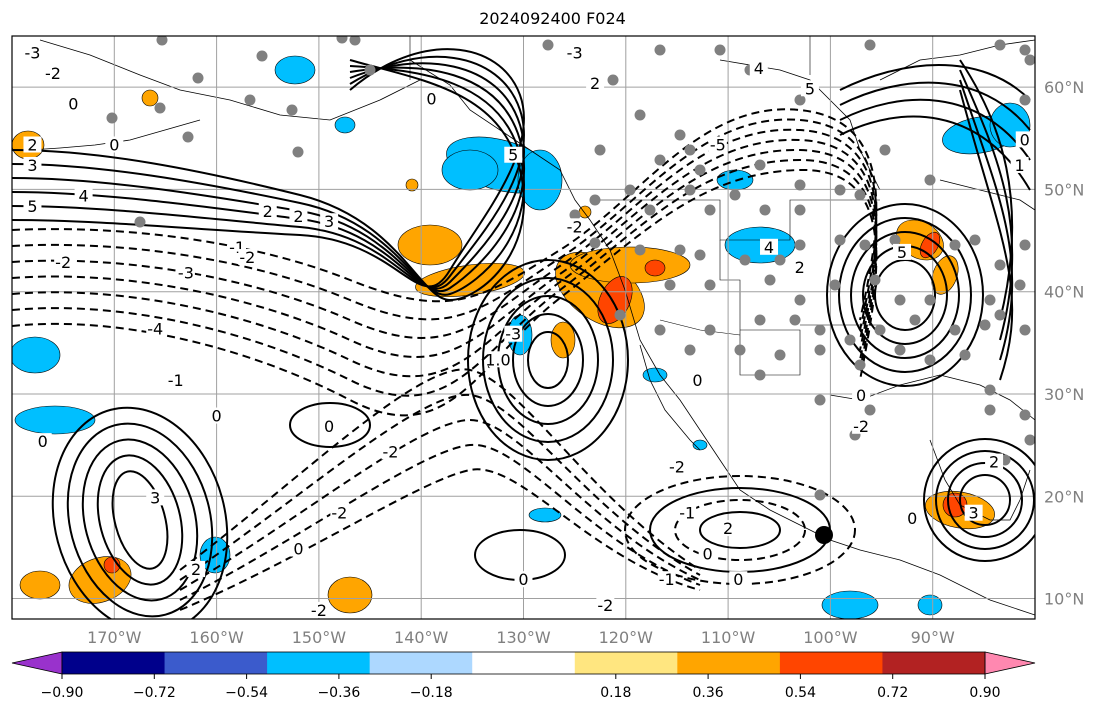 The height and width of the screenshot is (712, 1105). I want to click on lat-tick-label: 50°N, so click(1064, 189).